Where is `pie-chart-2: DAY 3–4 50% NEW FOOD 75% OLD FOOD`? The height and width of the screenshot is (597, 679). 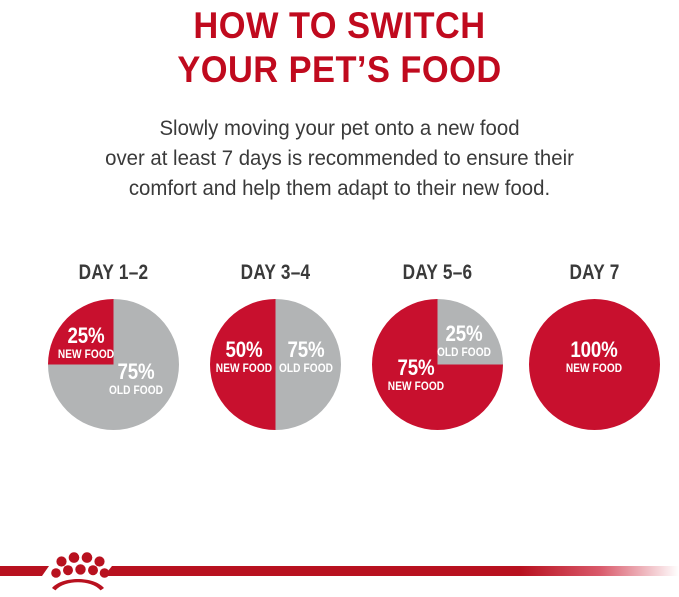 pie-chart-2: DAY 3–4 50% NEW FOOD 75% OLD FOOD is located at coordinates (275, 346).